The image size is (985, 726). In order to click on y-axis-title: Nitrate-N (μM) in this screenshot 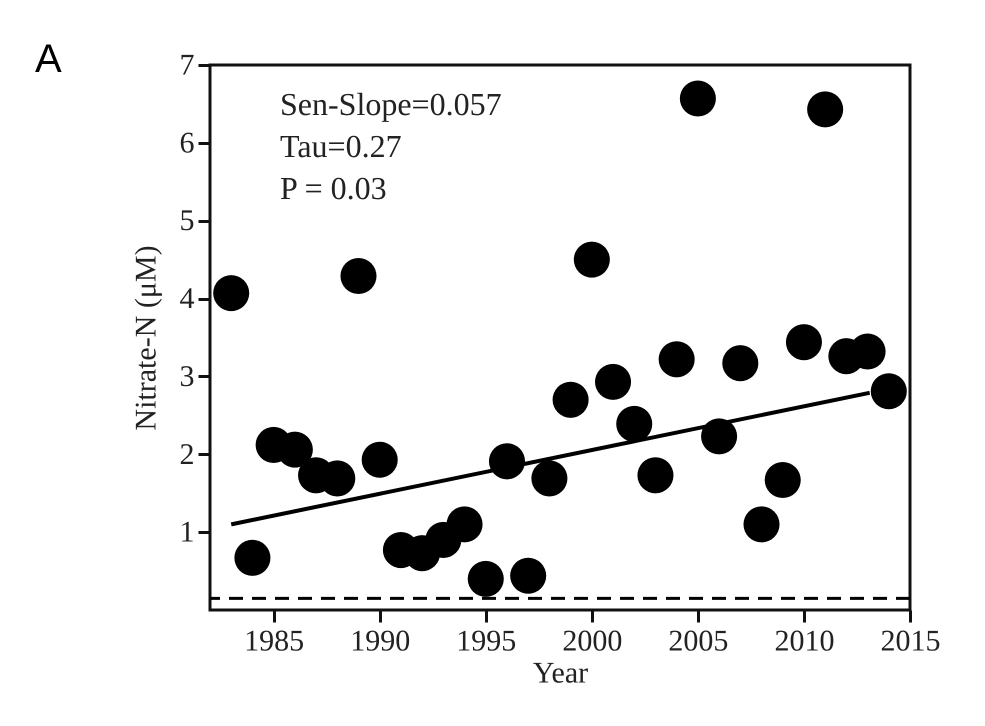, I will do `click(146, 338)`.